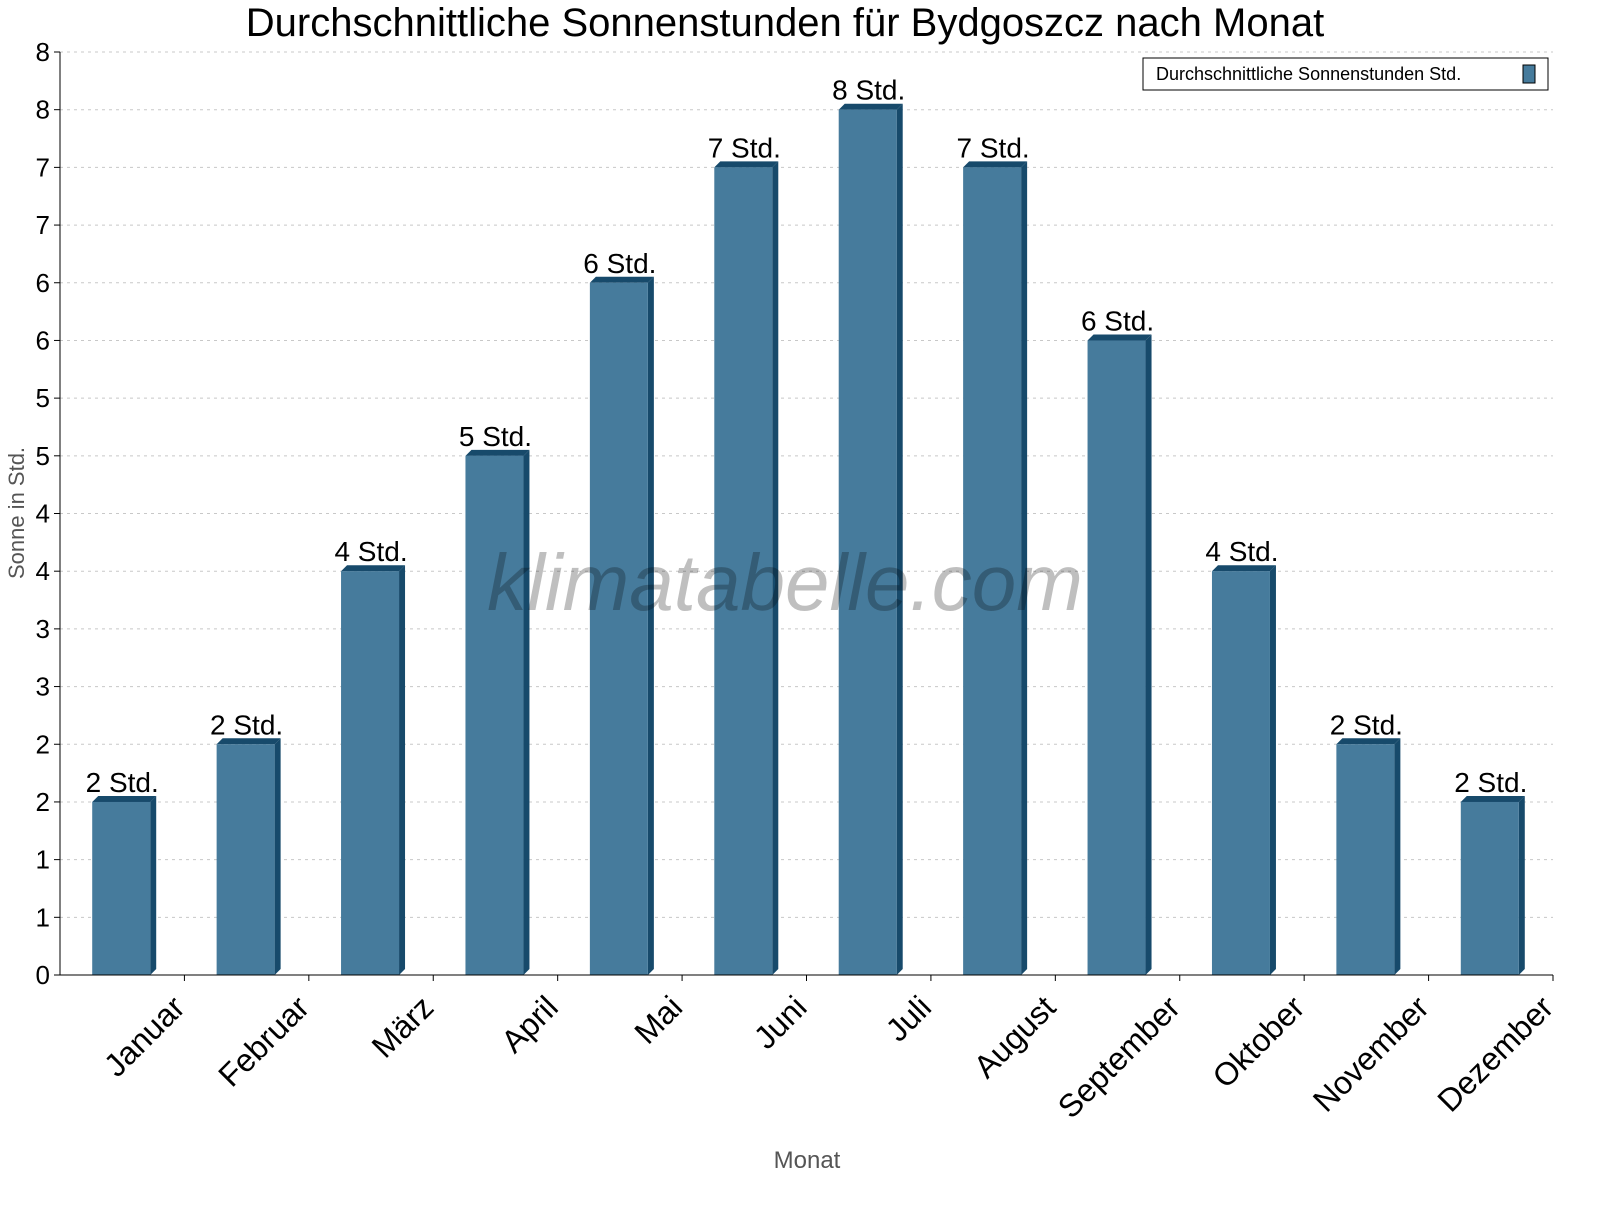 This screenshot has height=1205, width=1600. What do you see at coordinates (529, 1024) in the screenshot?
I see `x-tick-label: April` at bounding box center [529, 1024].